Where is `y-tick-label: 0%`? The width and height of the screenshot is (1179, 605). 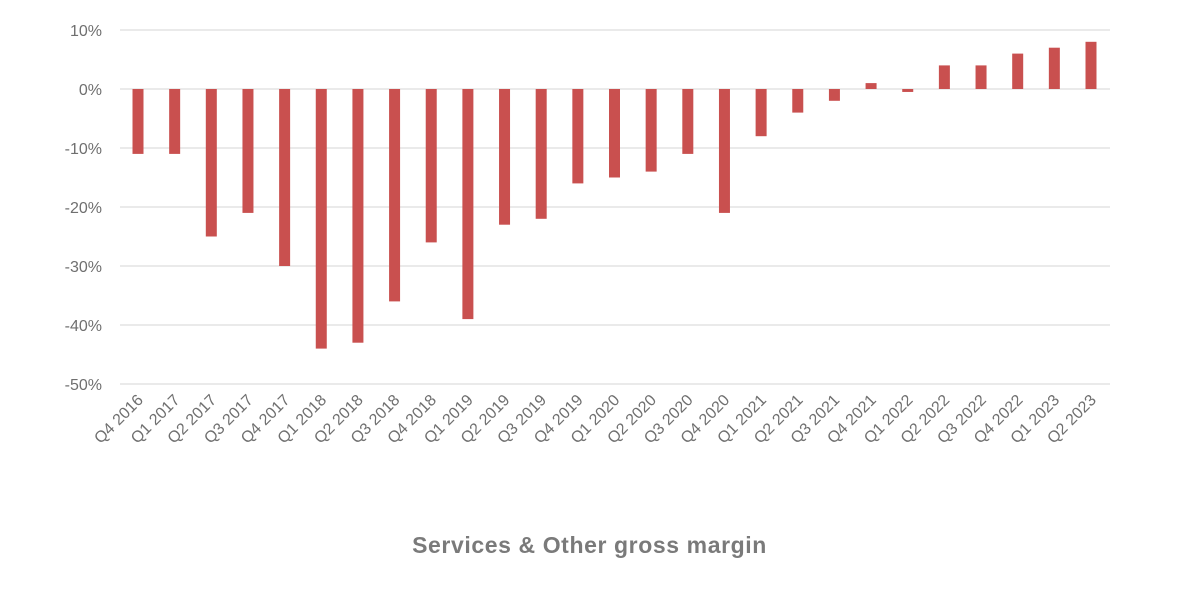
y-tick-label: 0% is located at coordinates (90, 90).